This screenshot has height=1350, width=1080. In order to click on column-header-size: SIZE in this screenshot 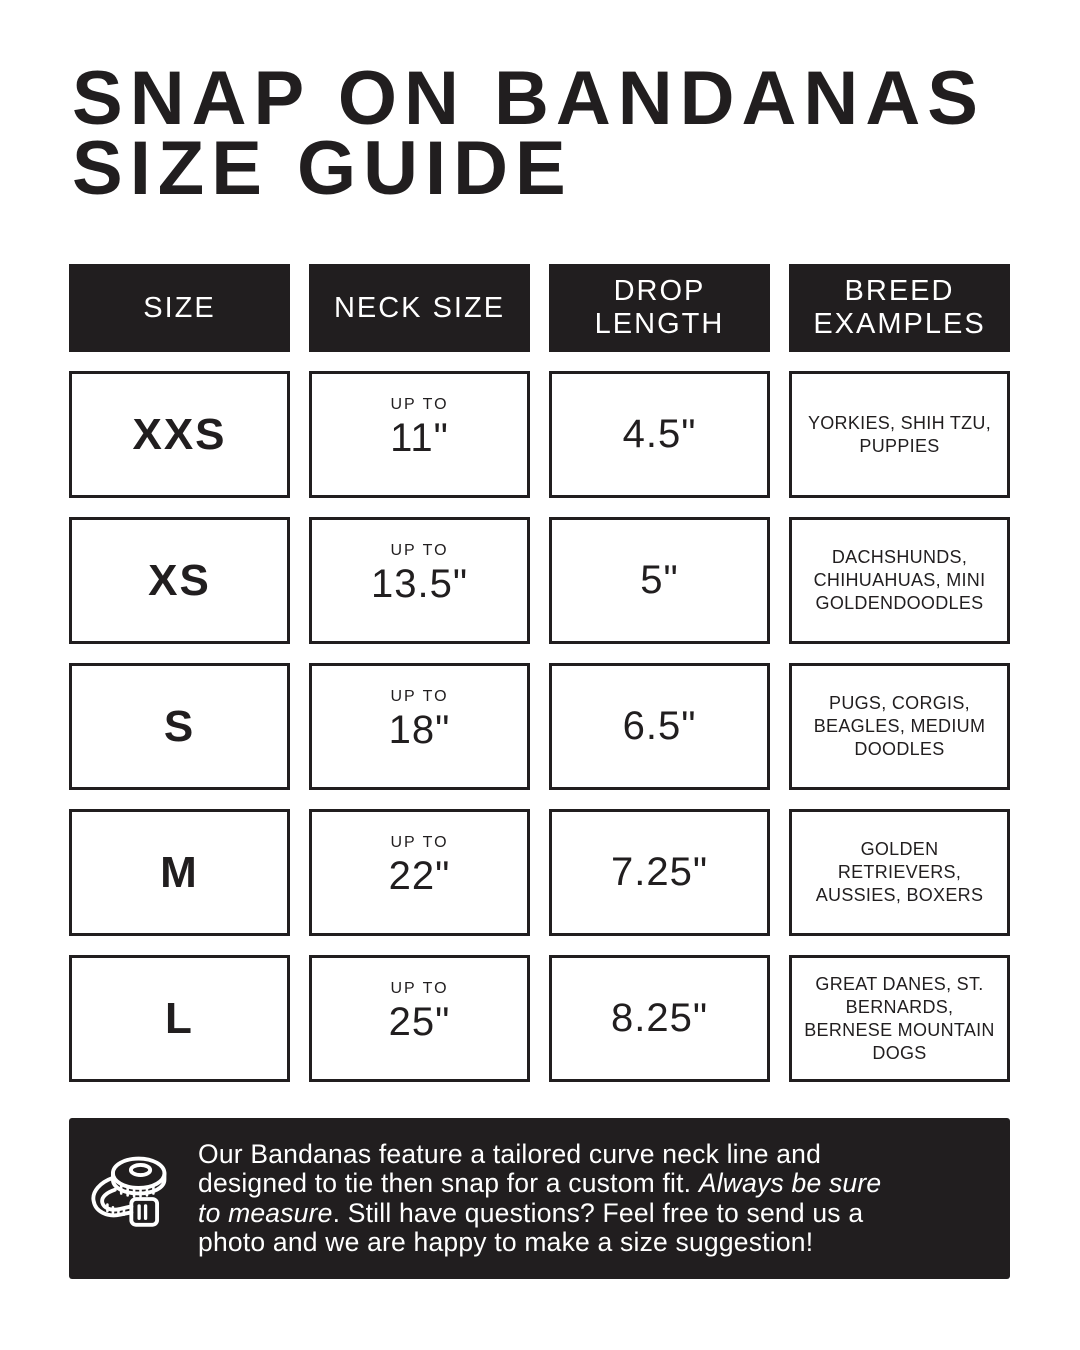, I will do `click(179, 308)`.